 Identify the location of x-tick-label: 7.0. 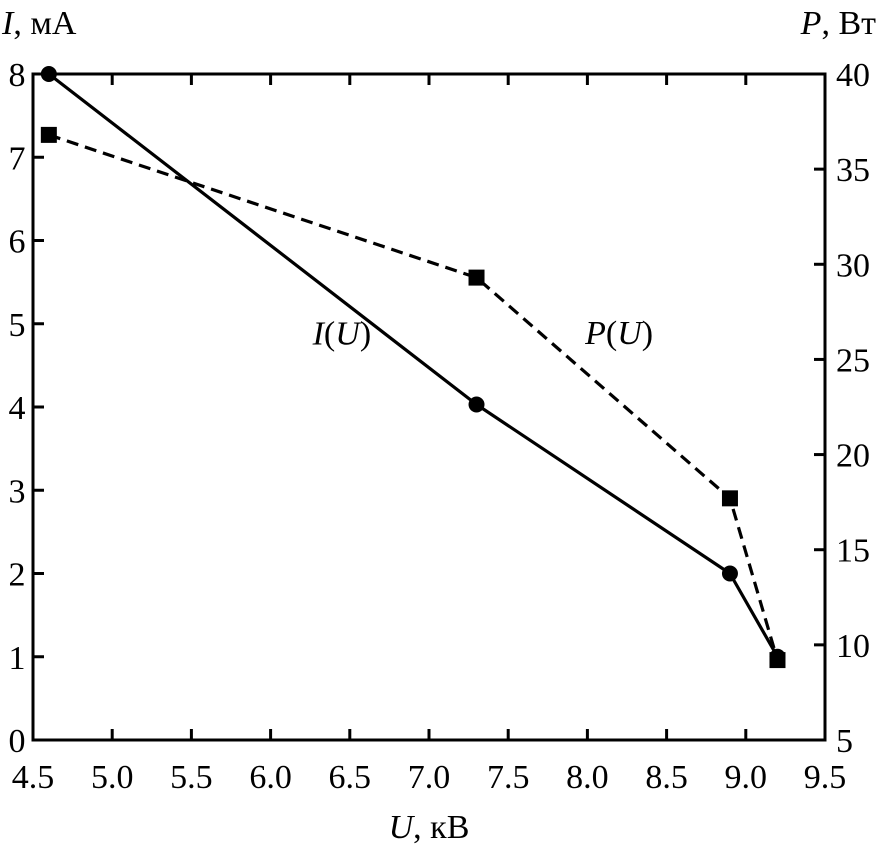
(429, 777).